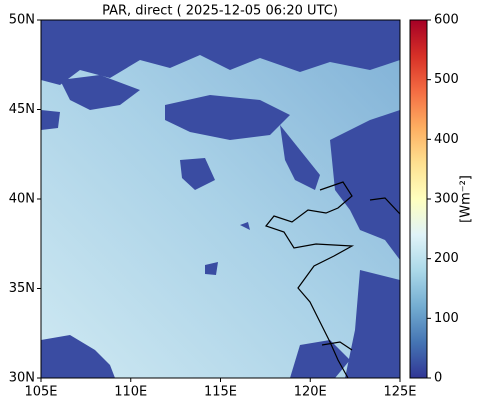 The width and height of the screenshot is (480, 408). I want to click on colorbar-tick-label: 500, so click(446, 79).